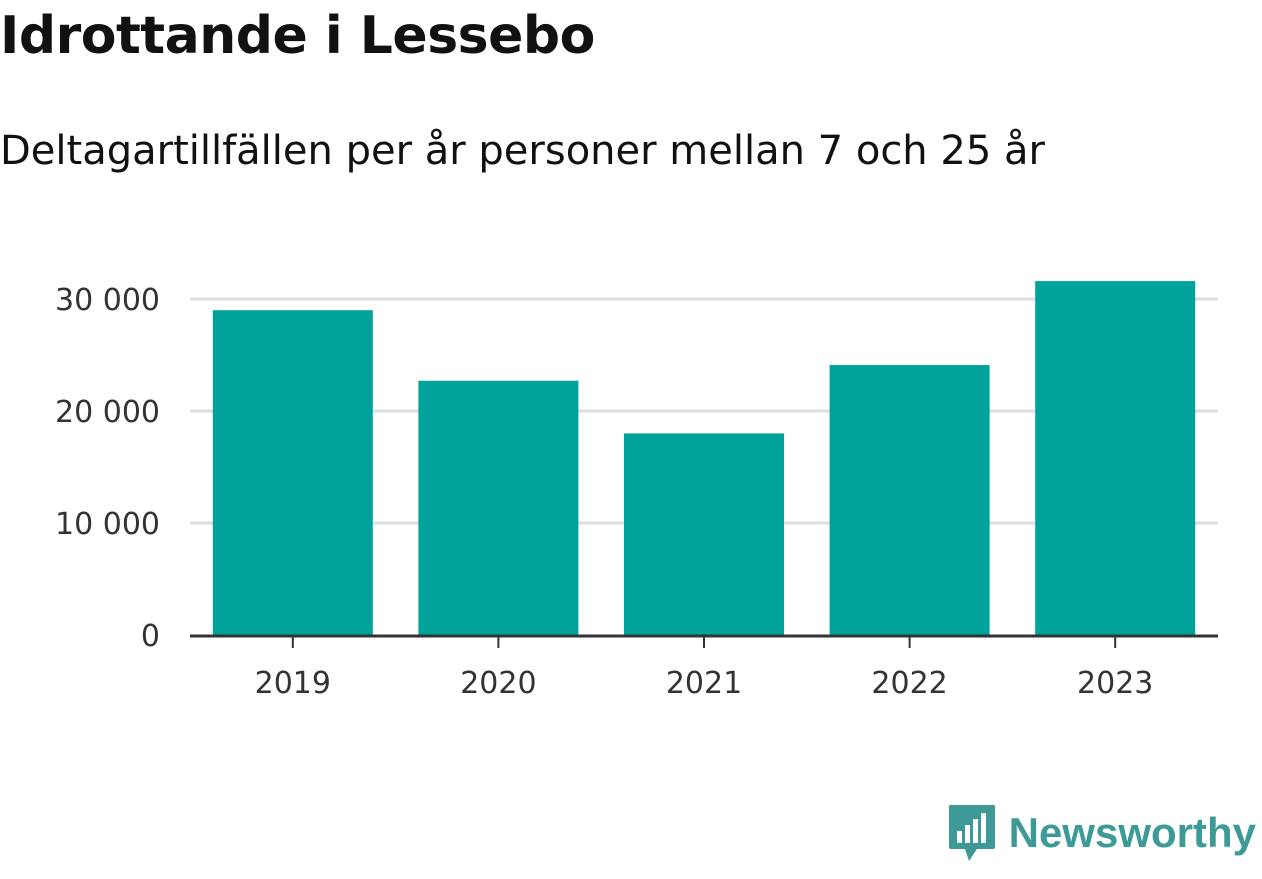 The image size is (1262, 879). Describe the element at coordinates (1115, 683) in the screenshot. I see `x-tick-label: 2023` at that location.